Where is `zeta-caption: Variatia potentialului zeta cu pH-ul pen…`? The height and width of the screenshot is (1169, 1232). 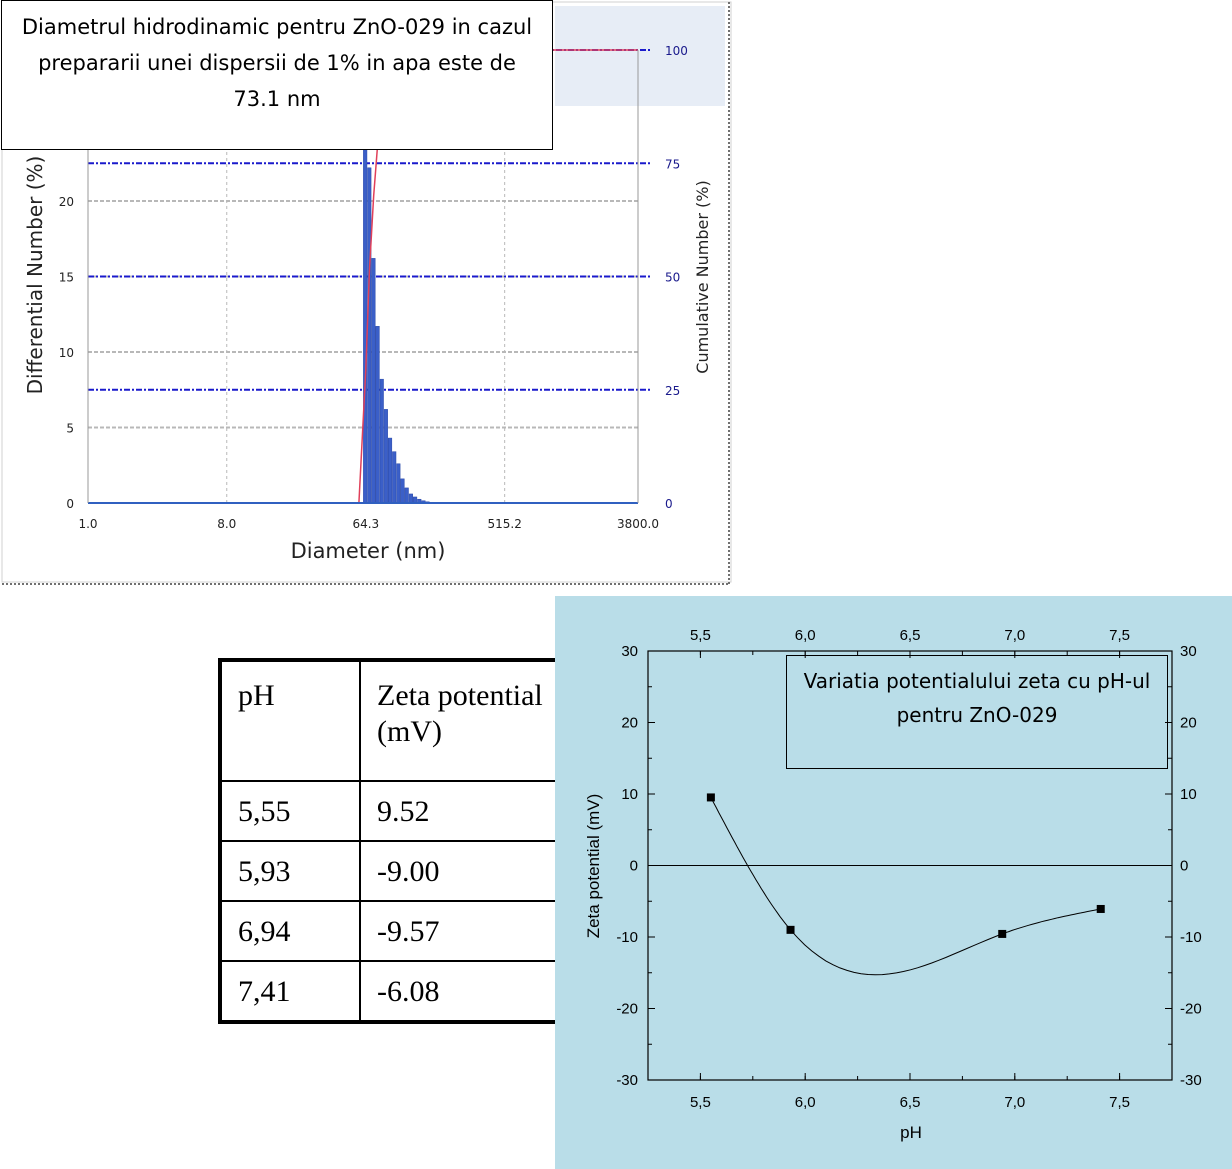 zeta-caption: Variatia potentialului zeta cu pH-ul pen… is located at coordinates (977, 712).